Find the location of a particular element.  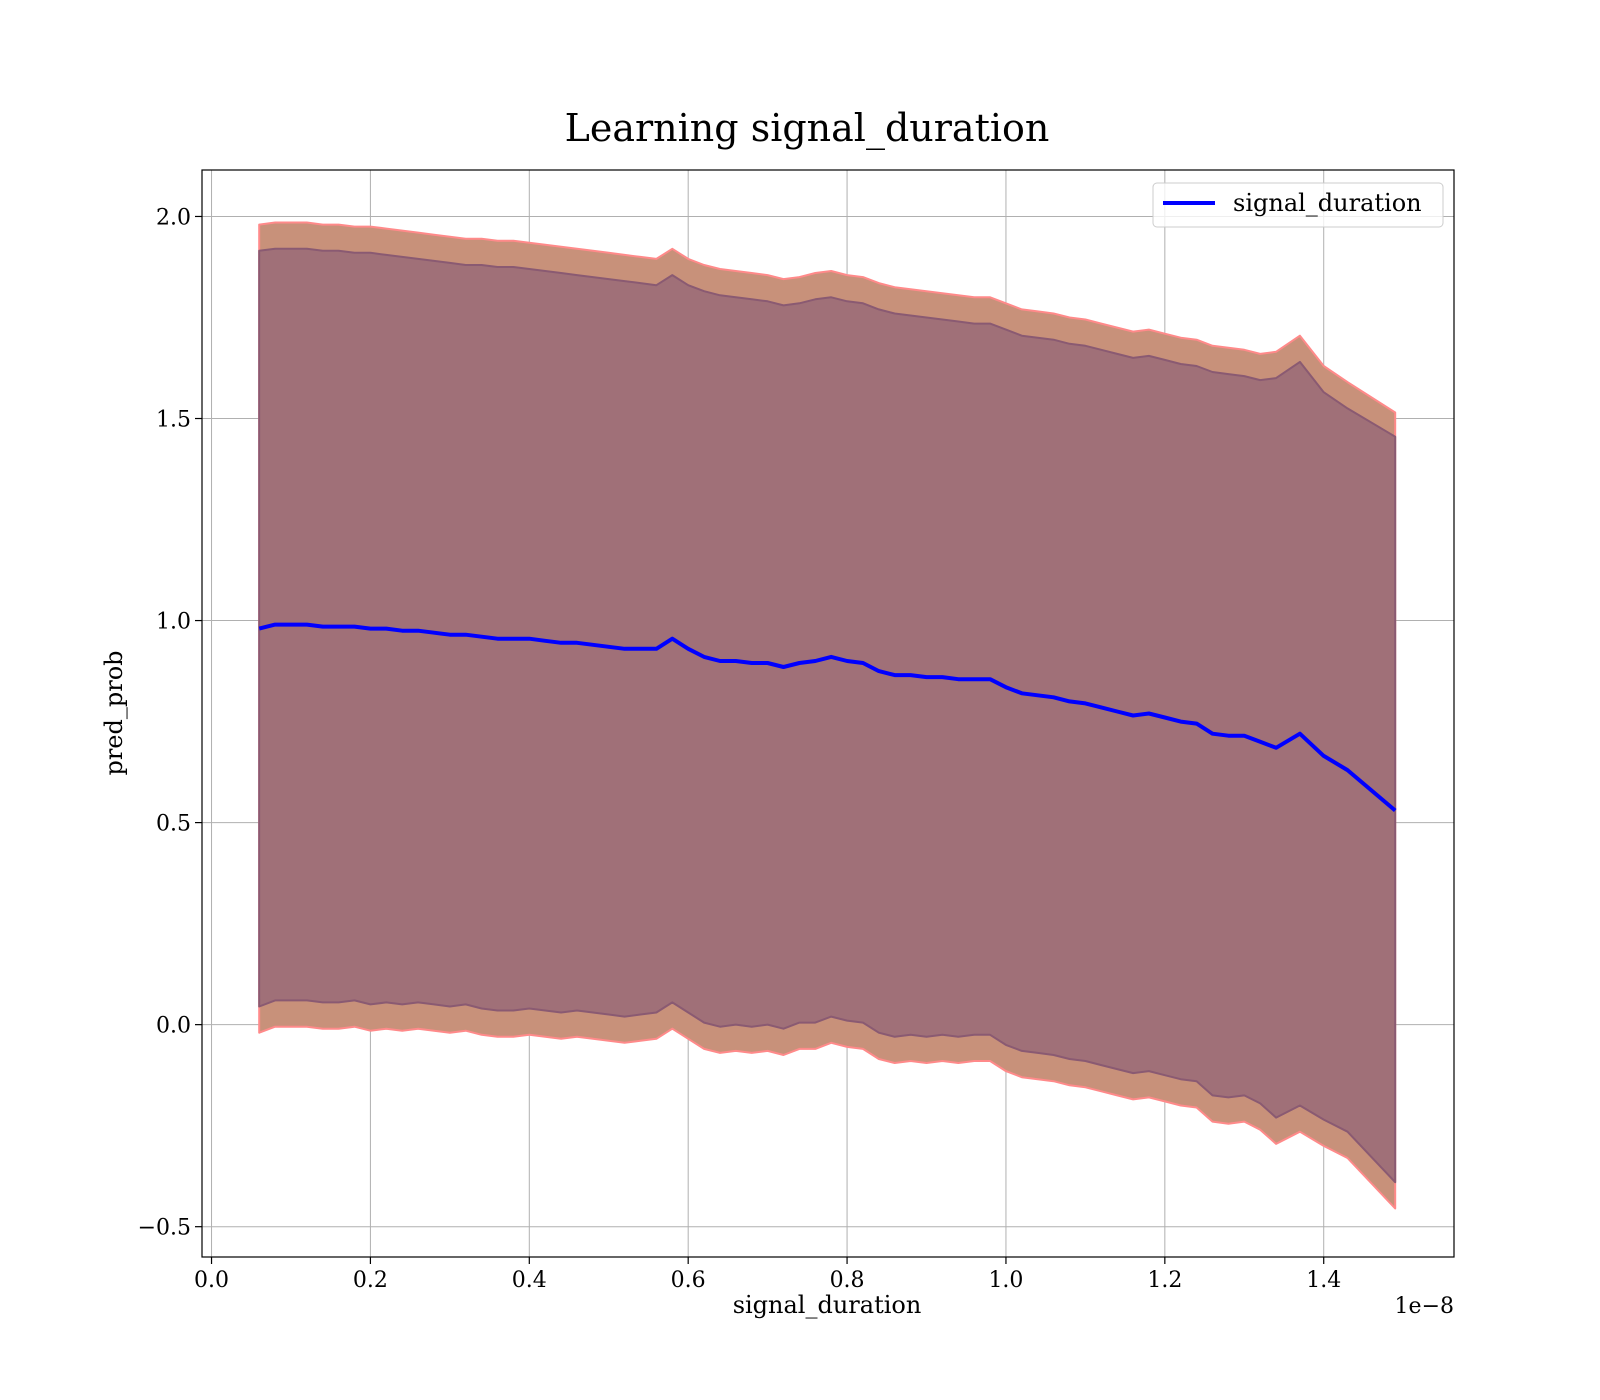

y-tick-label: 2.0 is located at coordinates (173, 217).